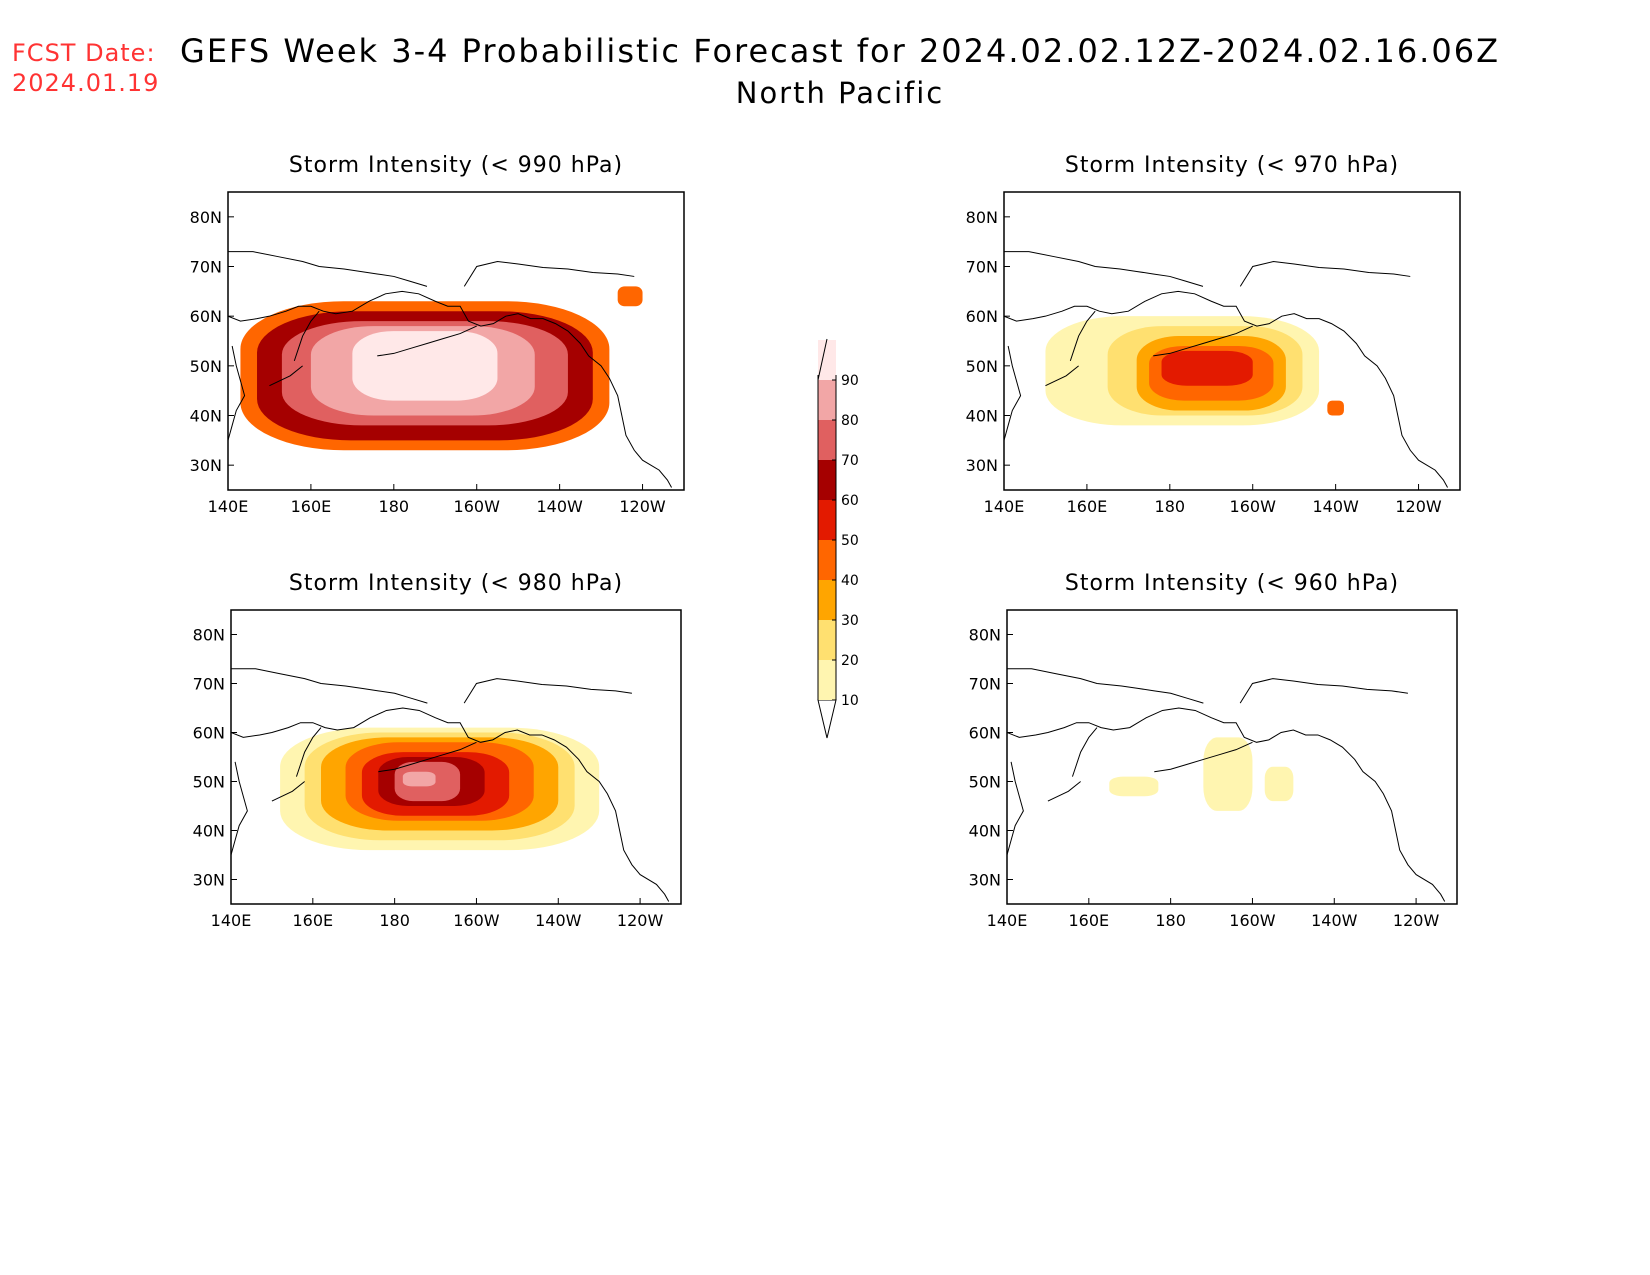  Describe the element at coordinates (456, 165) in the screenshot. I see `panel-title: Storm Intensity (< 990 hPa)` at that location.